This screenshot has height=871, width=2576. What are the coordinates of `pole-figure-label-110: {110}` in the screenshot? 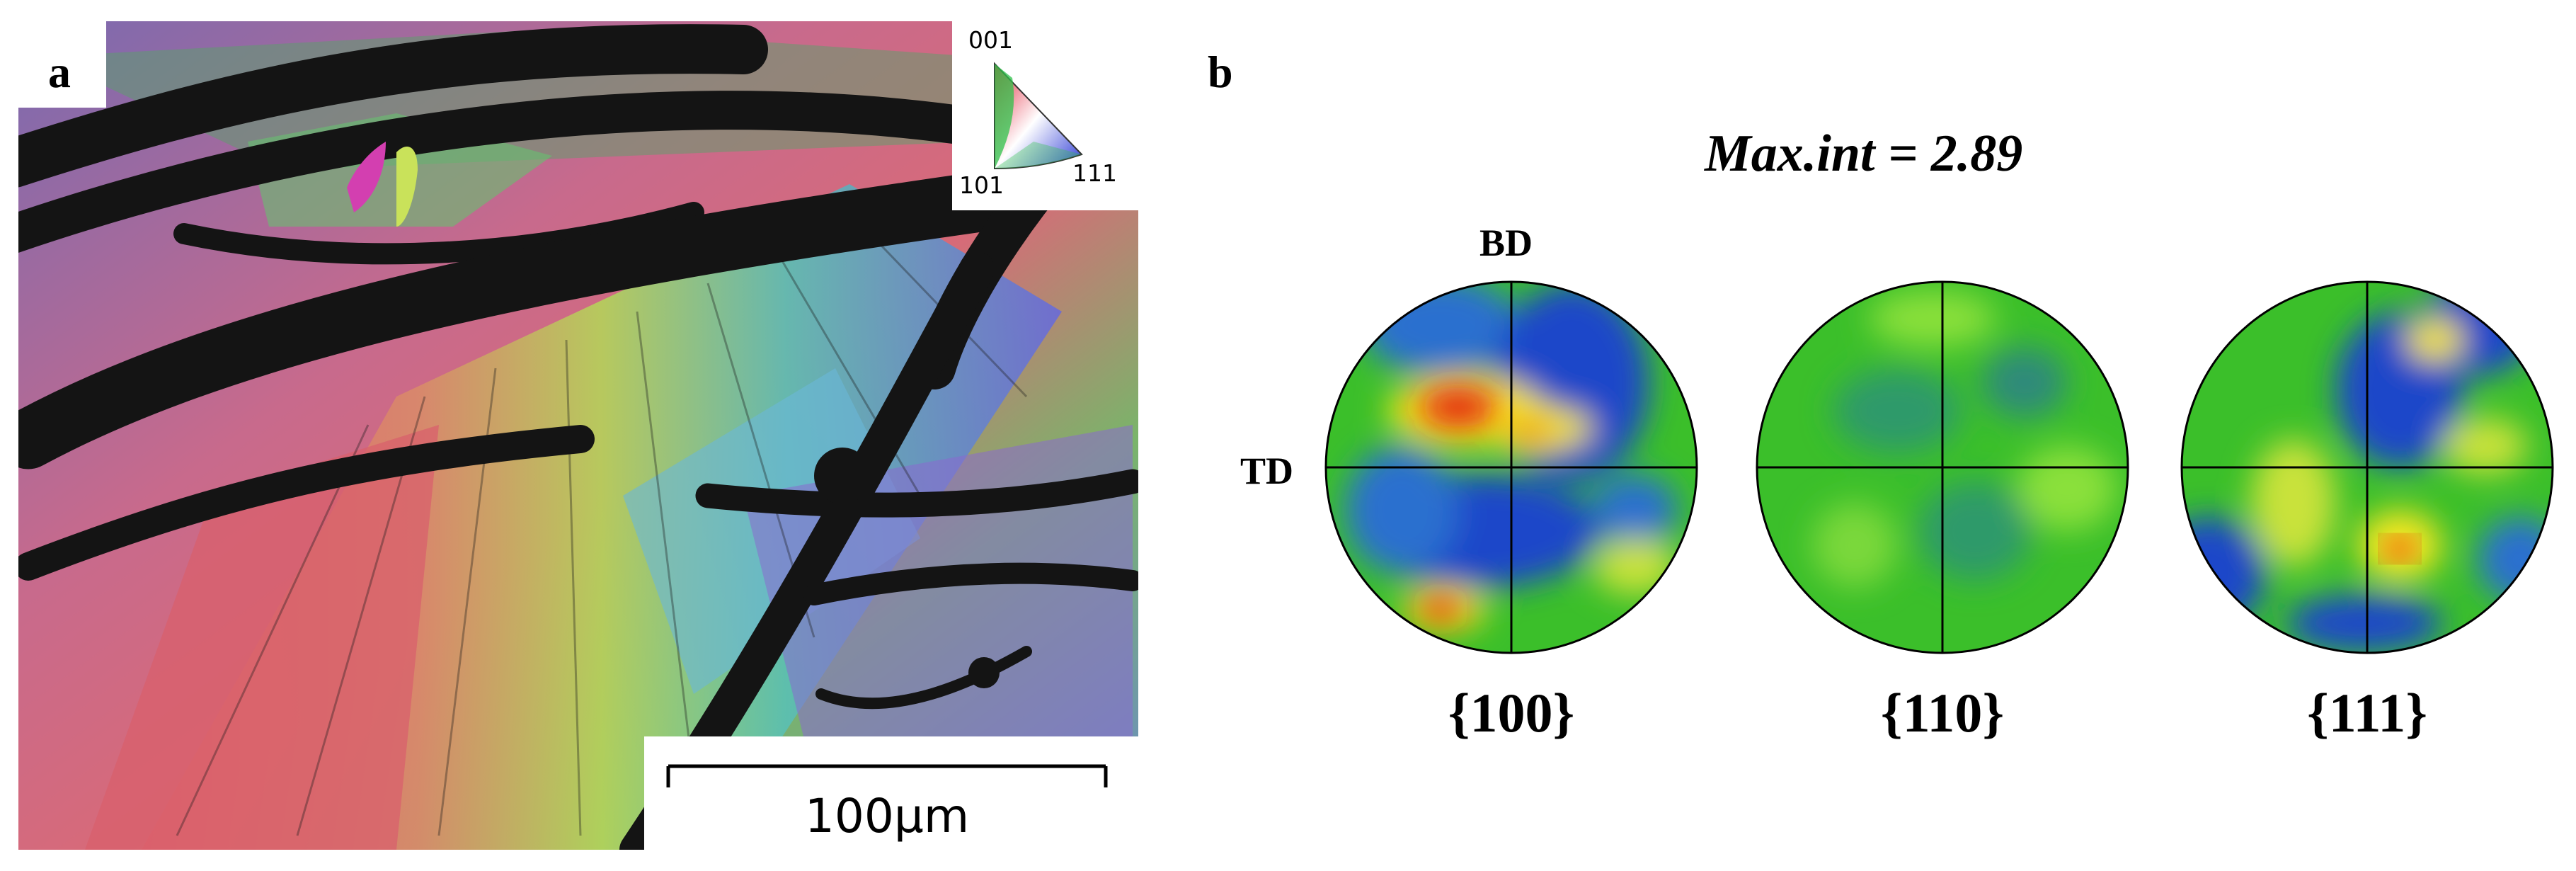 It's located at (1942, 713).